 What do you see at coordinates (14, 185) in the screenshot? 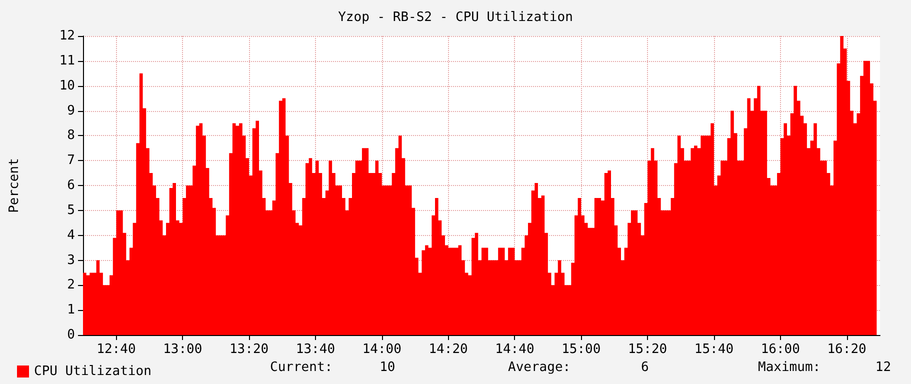
I see `y-axis-title: Percent` at bounding box center [14, 185].